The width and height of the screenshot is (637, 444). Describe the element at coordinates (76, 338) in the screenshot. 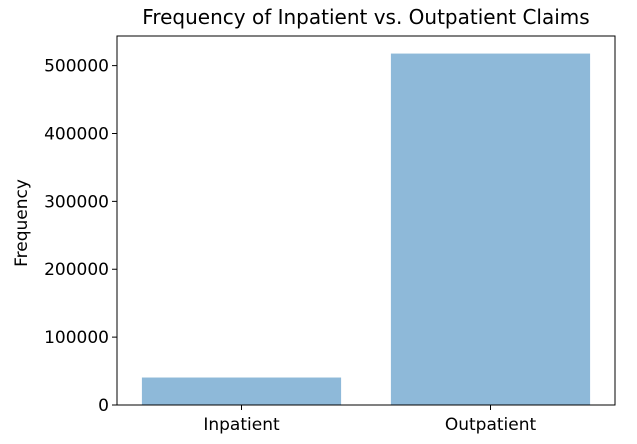

I see `y-tick-label: 100000` at that location.